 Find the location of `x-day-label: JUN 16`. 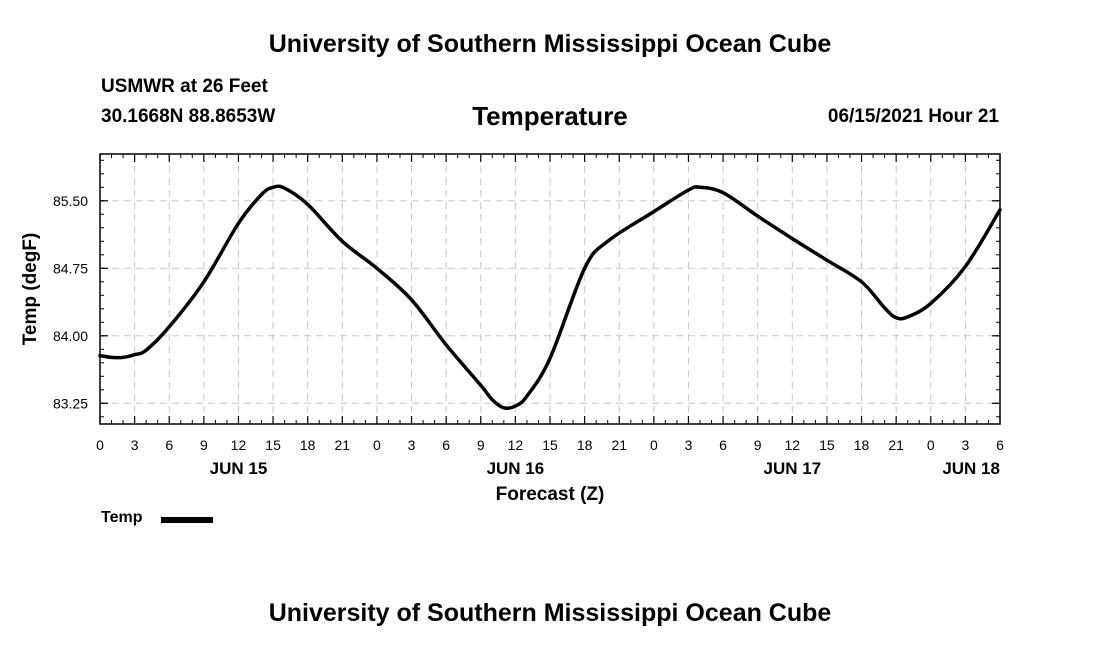

x-day-label: JUN 16 is located at coordinates (516, 468).